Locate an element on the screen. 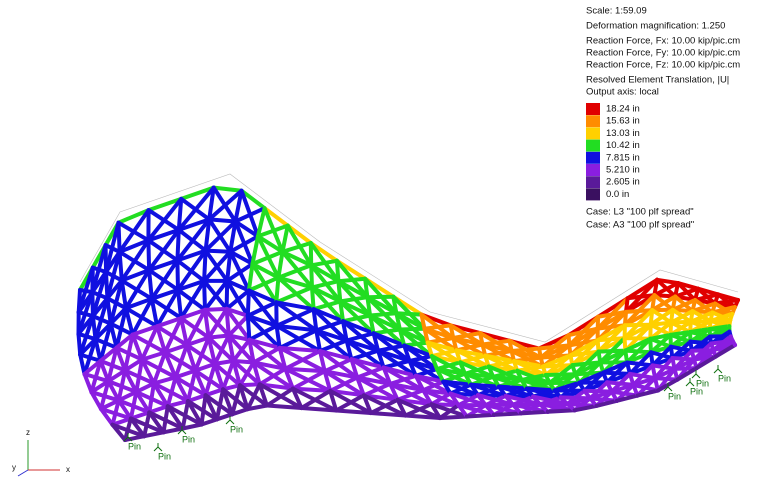  legend-label: 0.0 in is located at coordinates (617, 194).